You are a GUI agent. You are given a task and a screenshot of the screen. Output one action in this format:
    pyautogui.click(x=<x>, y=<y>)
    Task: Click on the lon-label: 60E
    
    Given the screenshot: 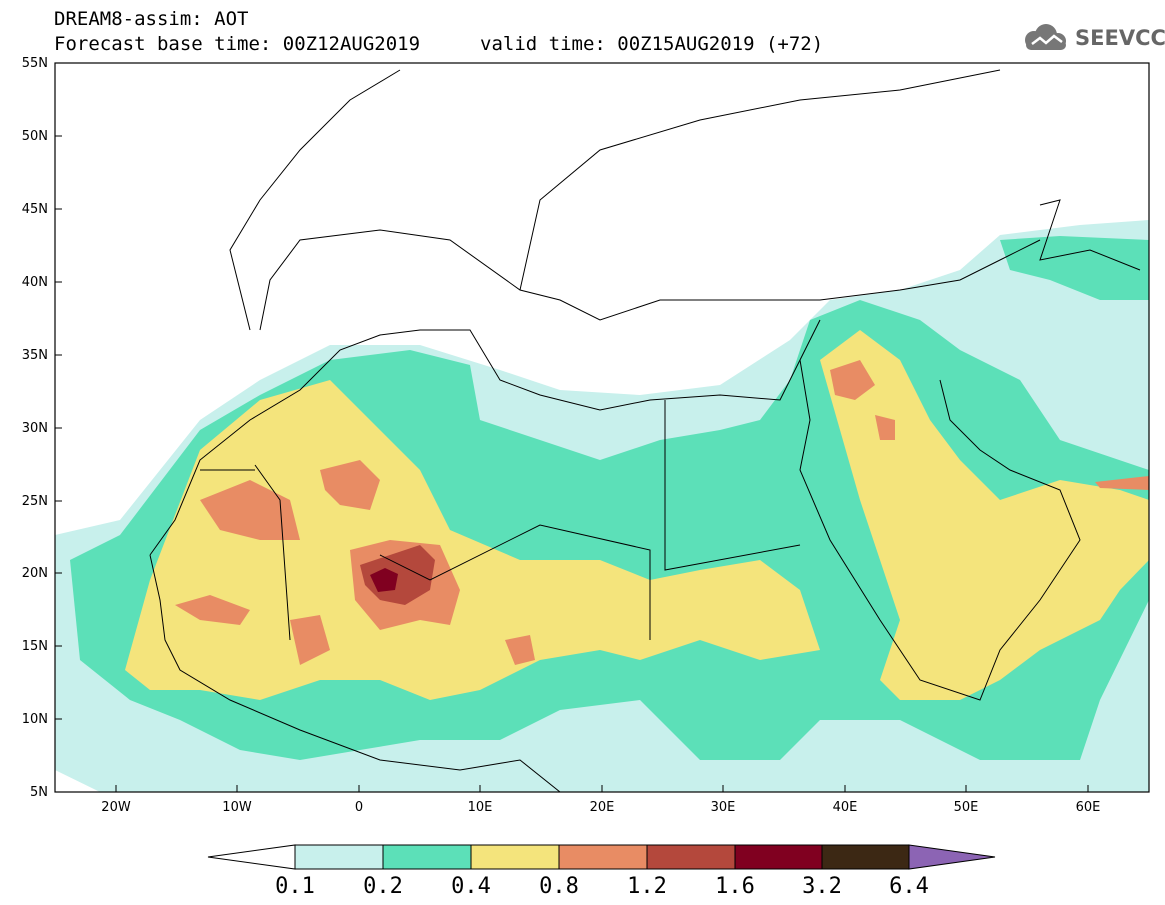 What is the action you would take?
    pyautogui.click(x=1088, y=807)
    